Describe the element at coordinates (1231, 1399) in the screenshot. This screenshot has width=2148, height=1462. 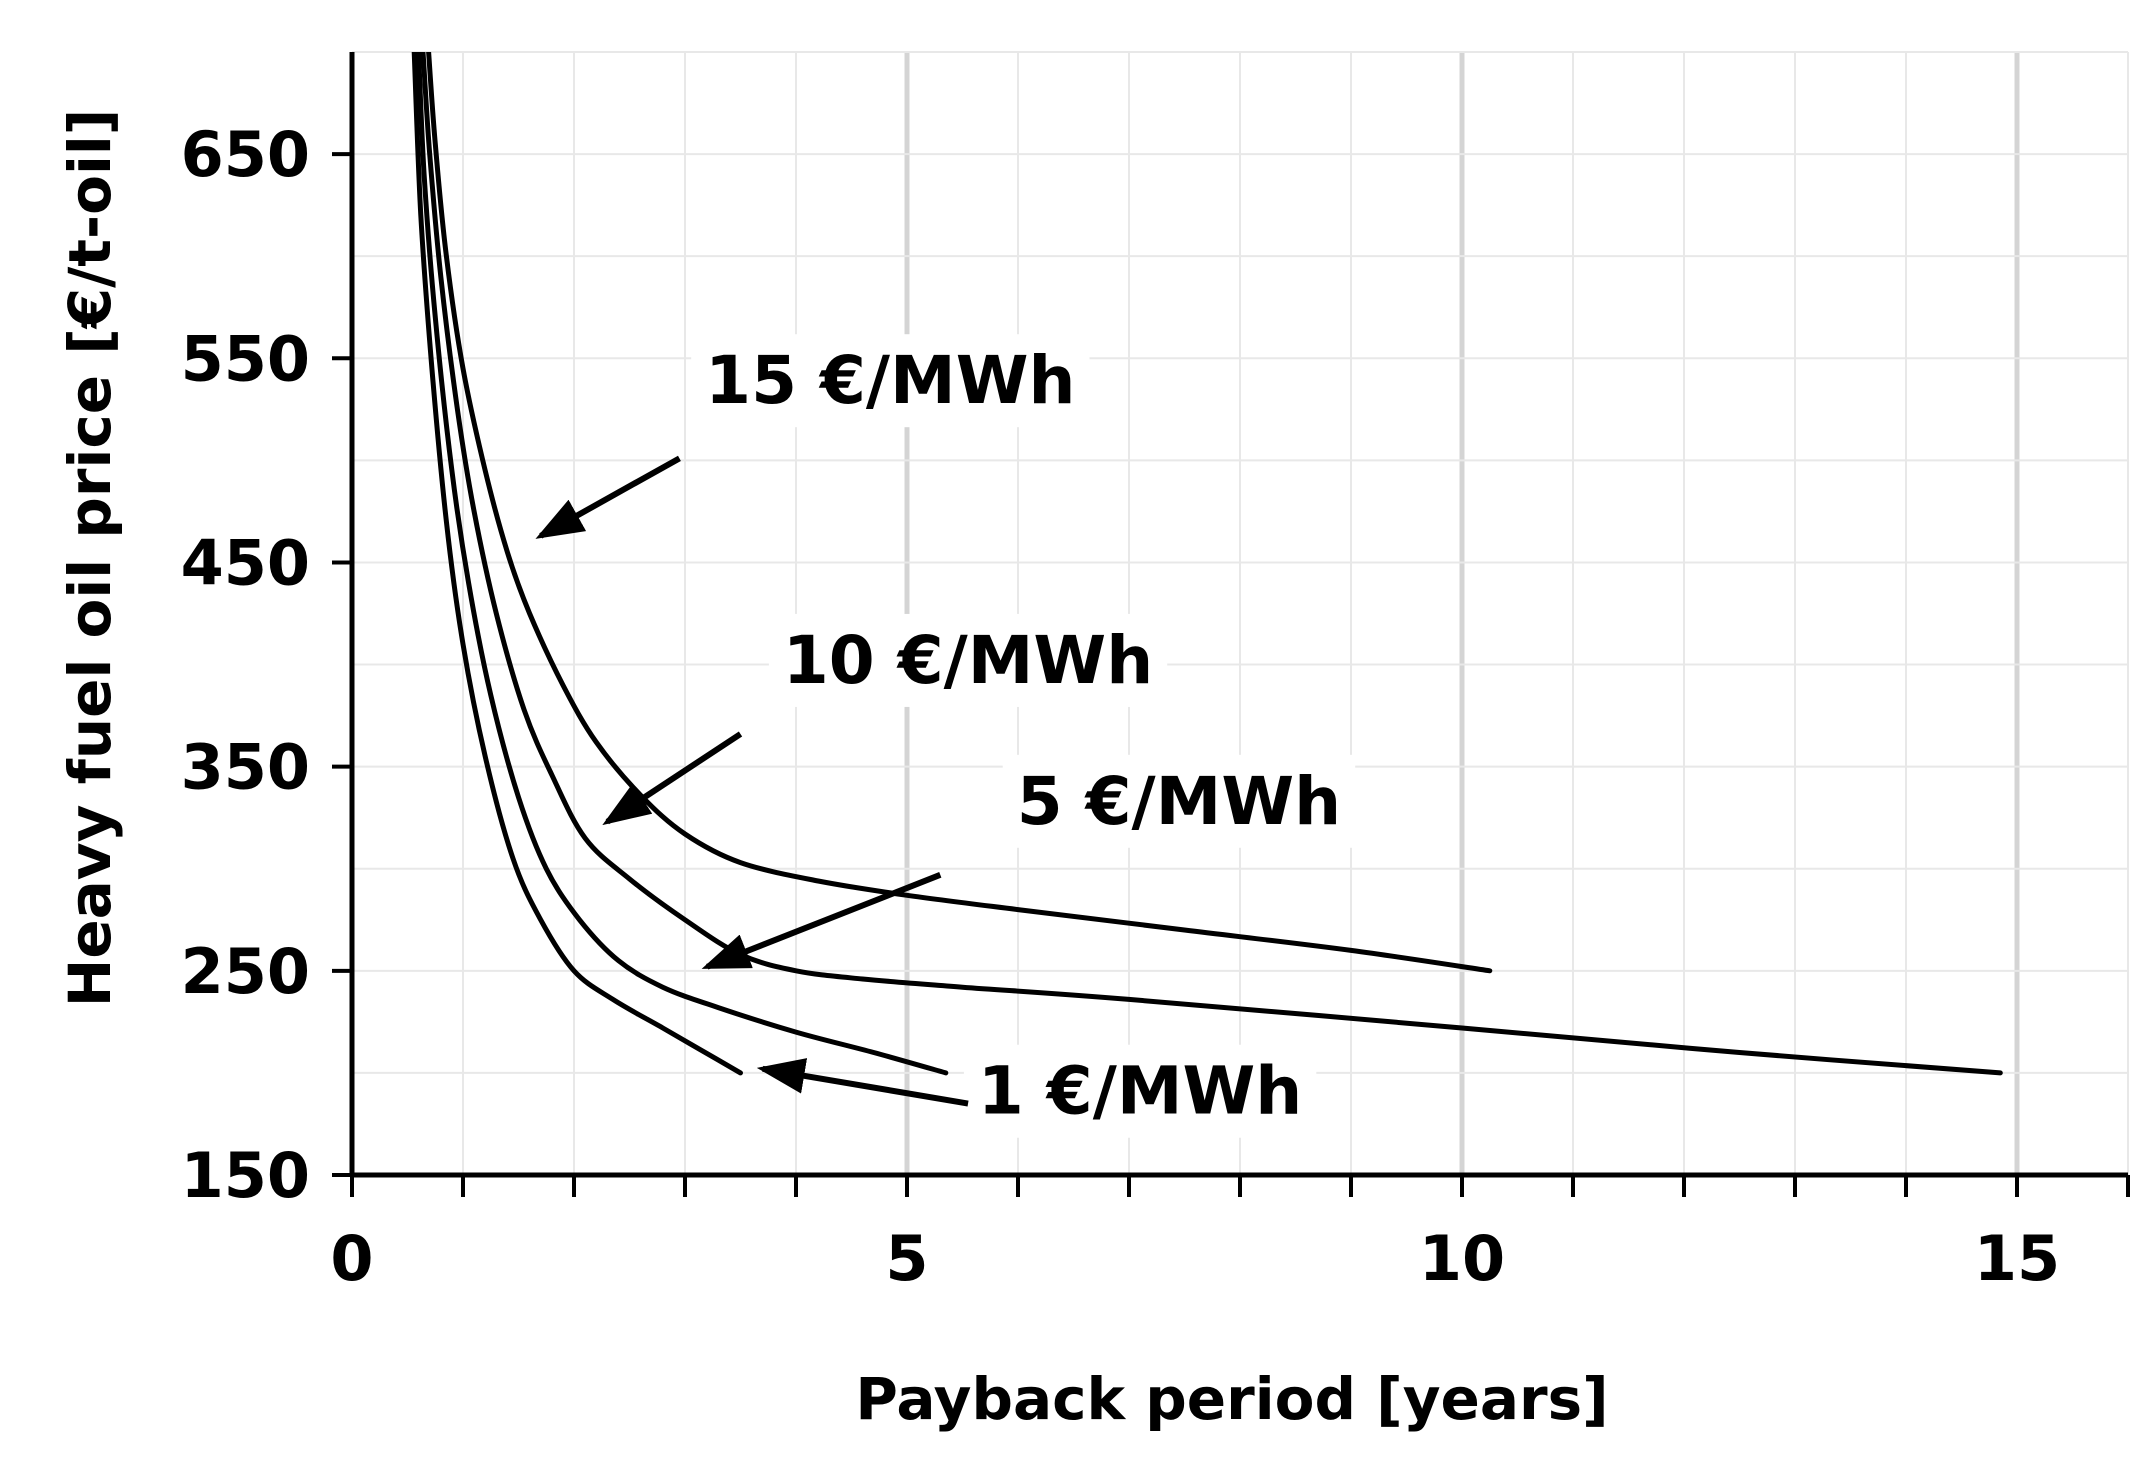
I see `x-axis-title: Payback period [years]` at that location.